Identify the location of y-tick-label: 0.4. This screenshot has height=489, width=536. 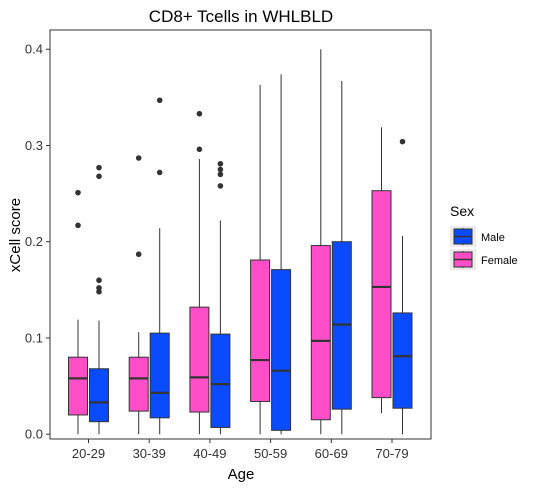
(34, 49).